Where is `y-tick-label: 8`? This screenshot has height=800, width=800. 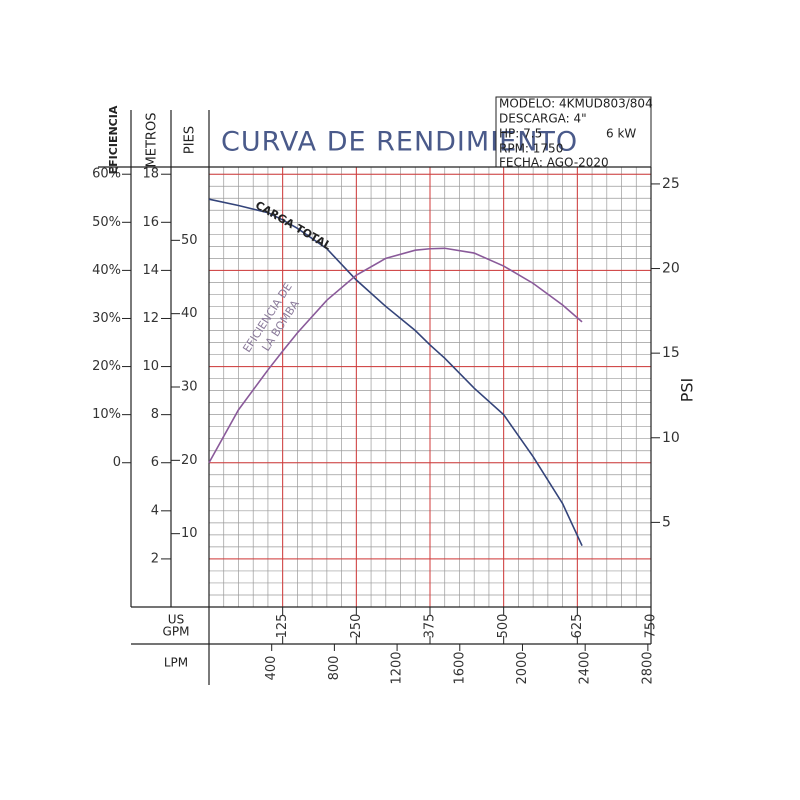 y-tick-label: 8 is located at coordinates (155, 414).